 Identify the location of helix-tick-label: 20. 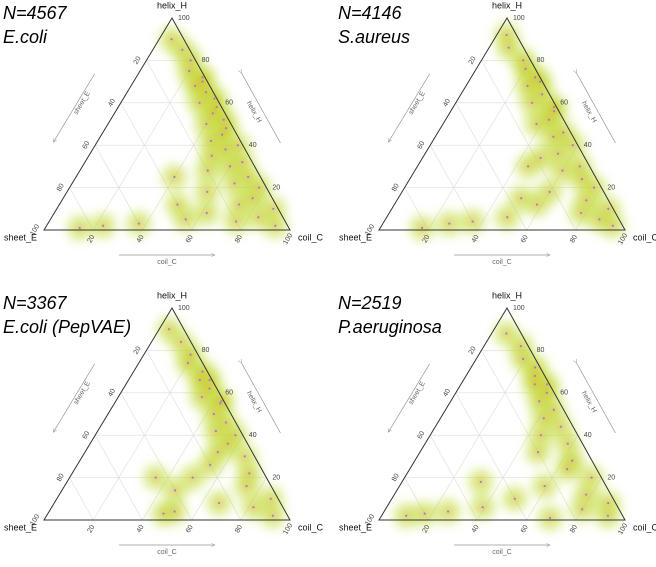
(276, 187).